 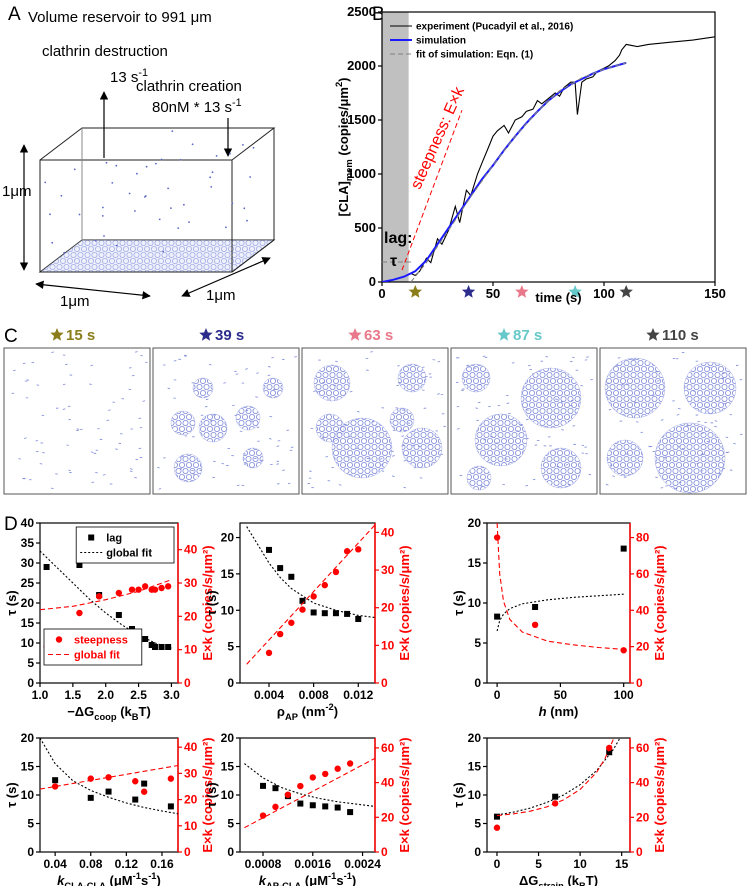 What do you see at coordinates (365, 227) in the screenshot?
I see `y-tick-label: 500` at bounding box center [365, 227].